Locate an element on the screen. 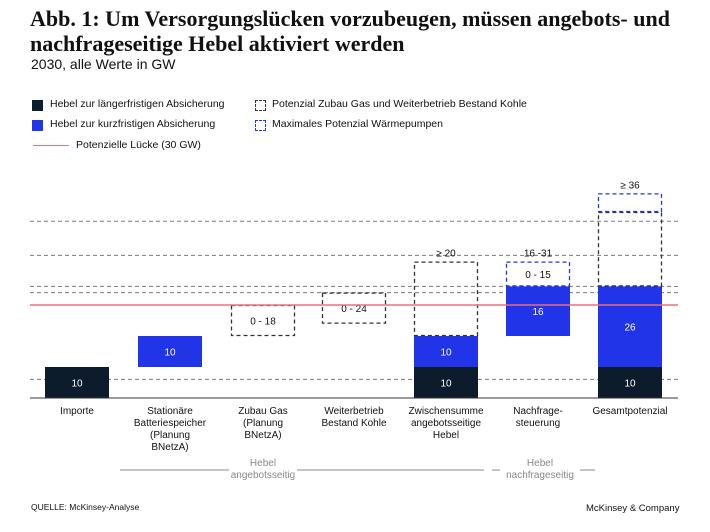  bar-value-label: 0 - 15 is located at coordinates (538, 275).